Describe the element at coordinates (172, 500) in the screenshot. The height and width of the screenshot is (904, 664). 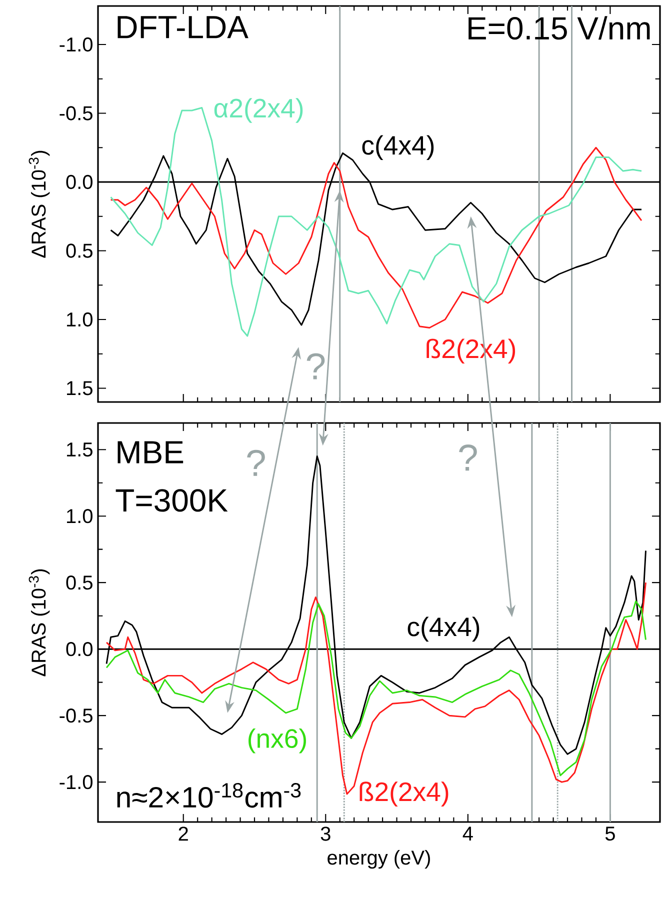
I see `annotation: T=300K` at that location.